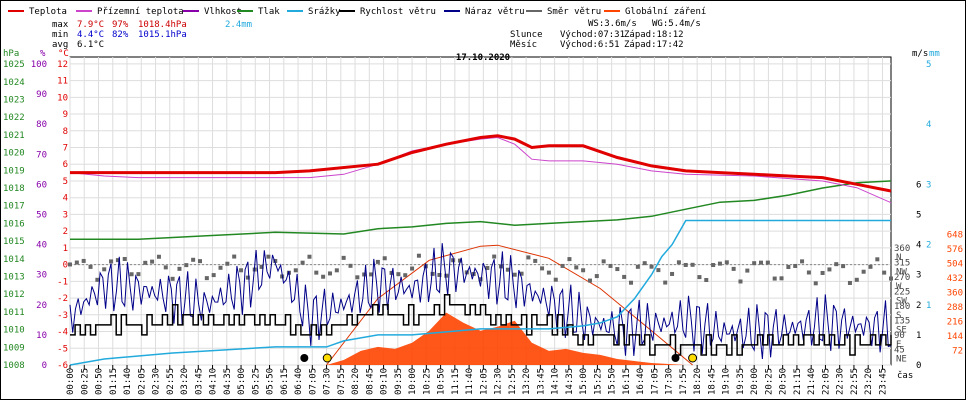 This screenshot has width=966, height=400. Describe the element at coordinates (14, 171) in the screenshot. I see `axis-press-tick: 1019` at that location.